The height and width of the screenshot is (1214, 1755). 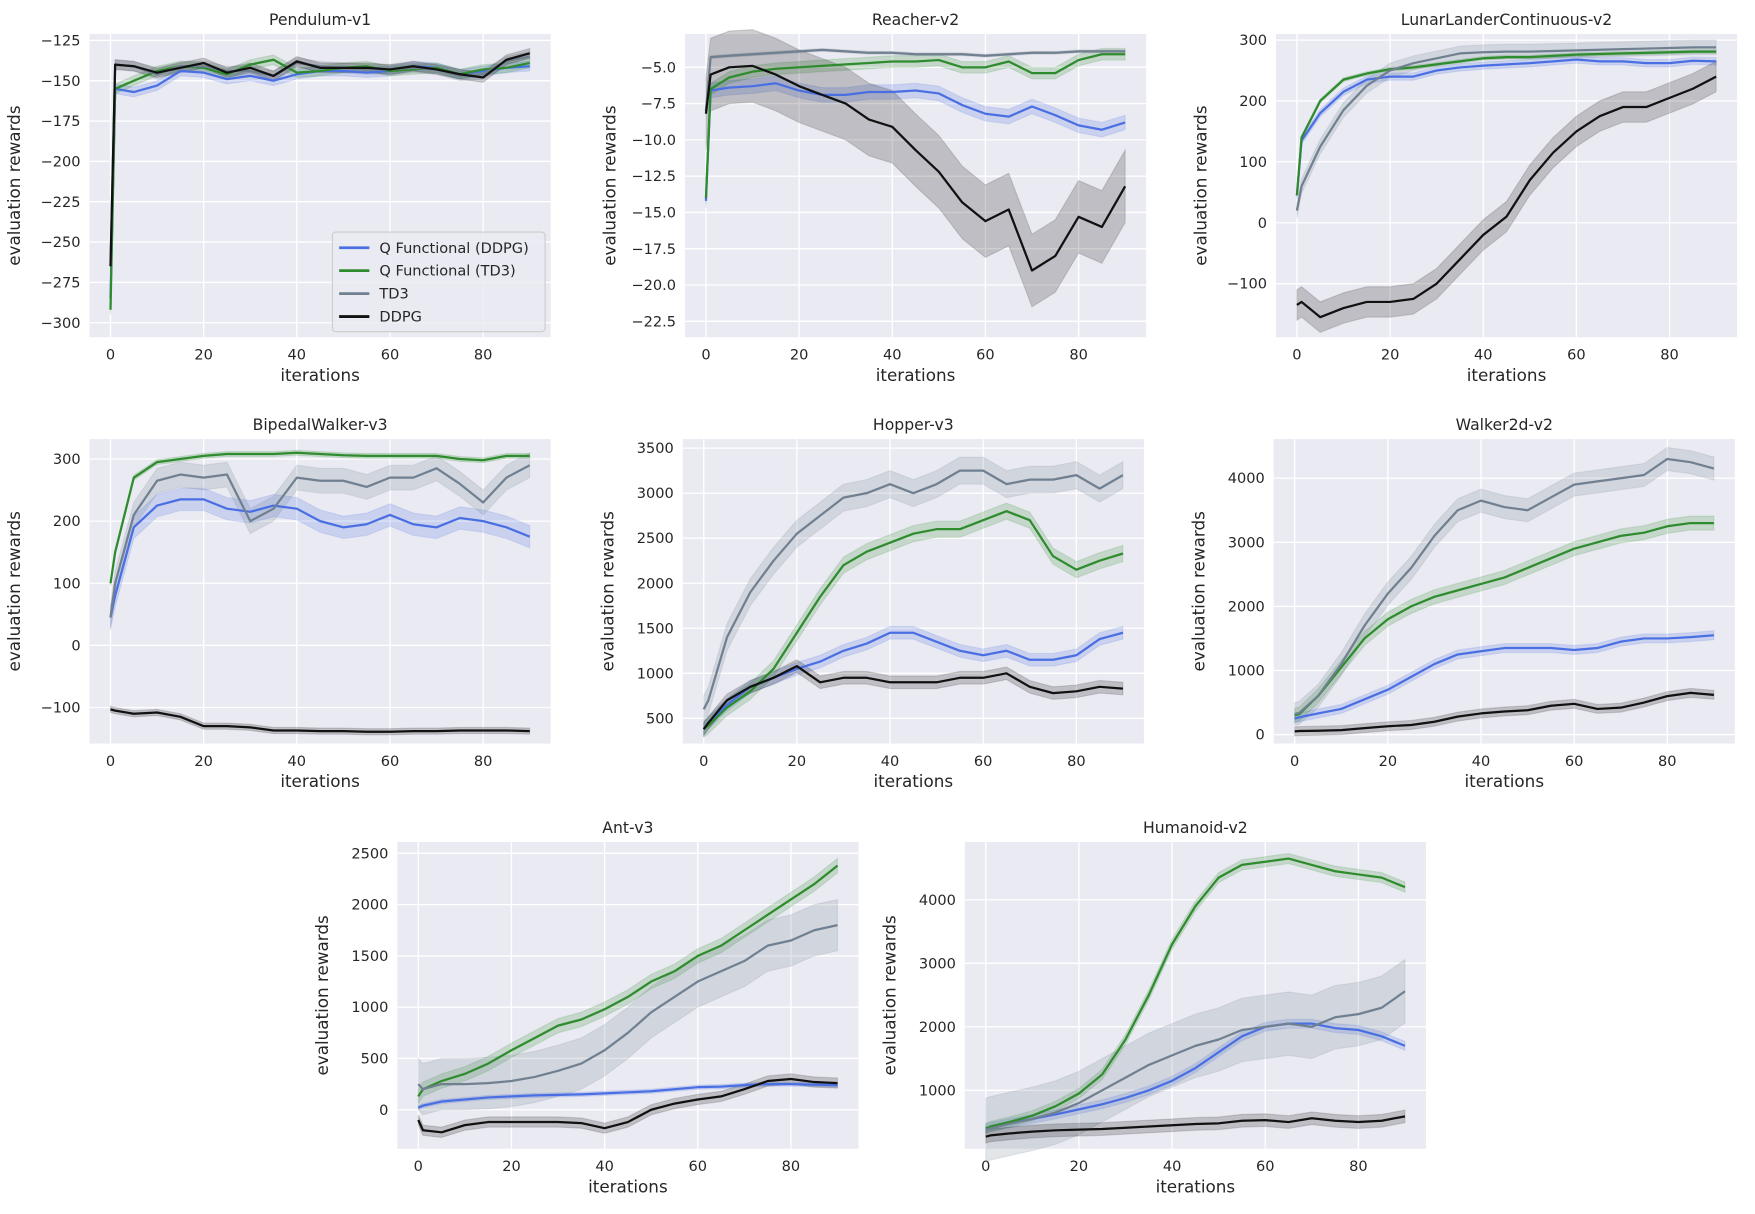 What do you see at coordinates (61, 121) in the screenshot?
I see `y-tick-label: −175` at bounding box center [61, 121].